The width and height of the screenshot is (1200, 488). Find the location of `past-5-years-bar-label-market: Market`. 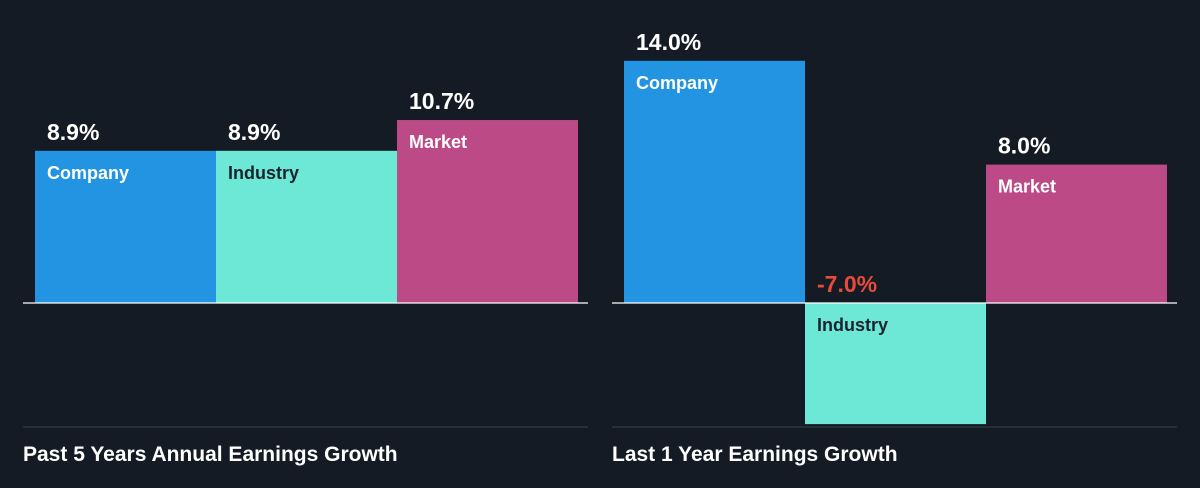

past-5-years-bar-label-market: Market is located at coordinates (438, 142).